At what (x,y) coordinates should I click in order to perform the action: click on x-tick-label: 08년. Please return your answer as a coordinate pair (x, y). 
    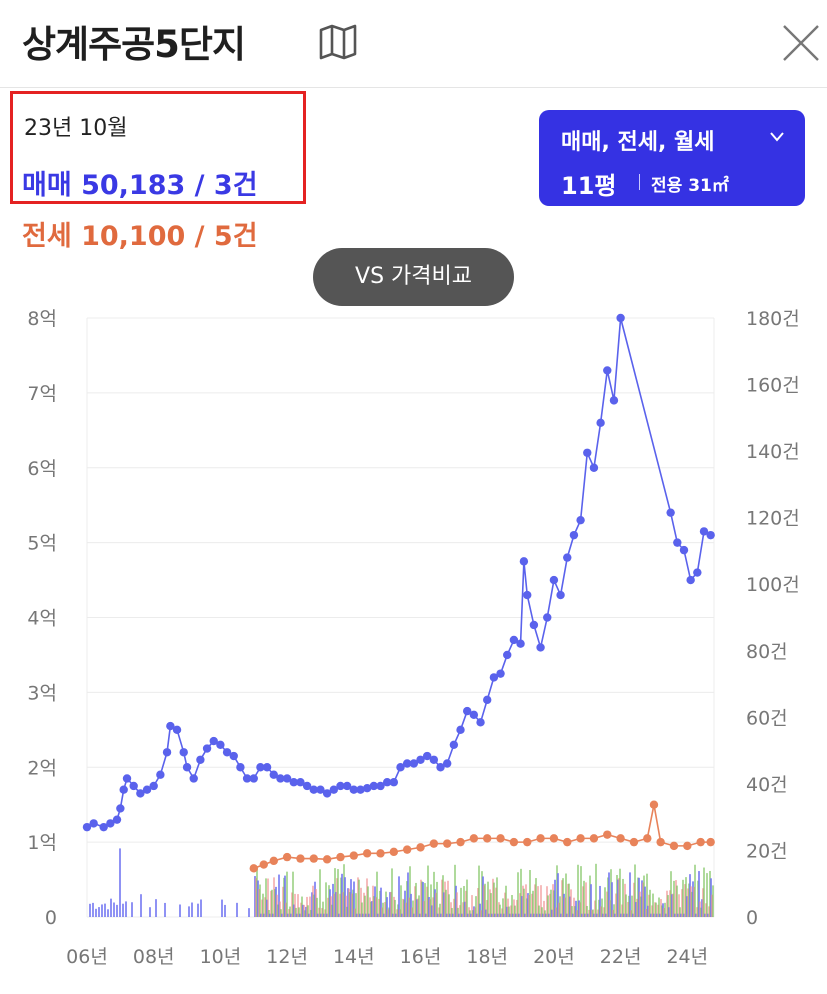
    Looking at the image, I should click on (154, 957).